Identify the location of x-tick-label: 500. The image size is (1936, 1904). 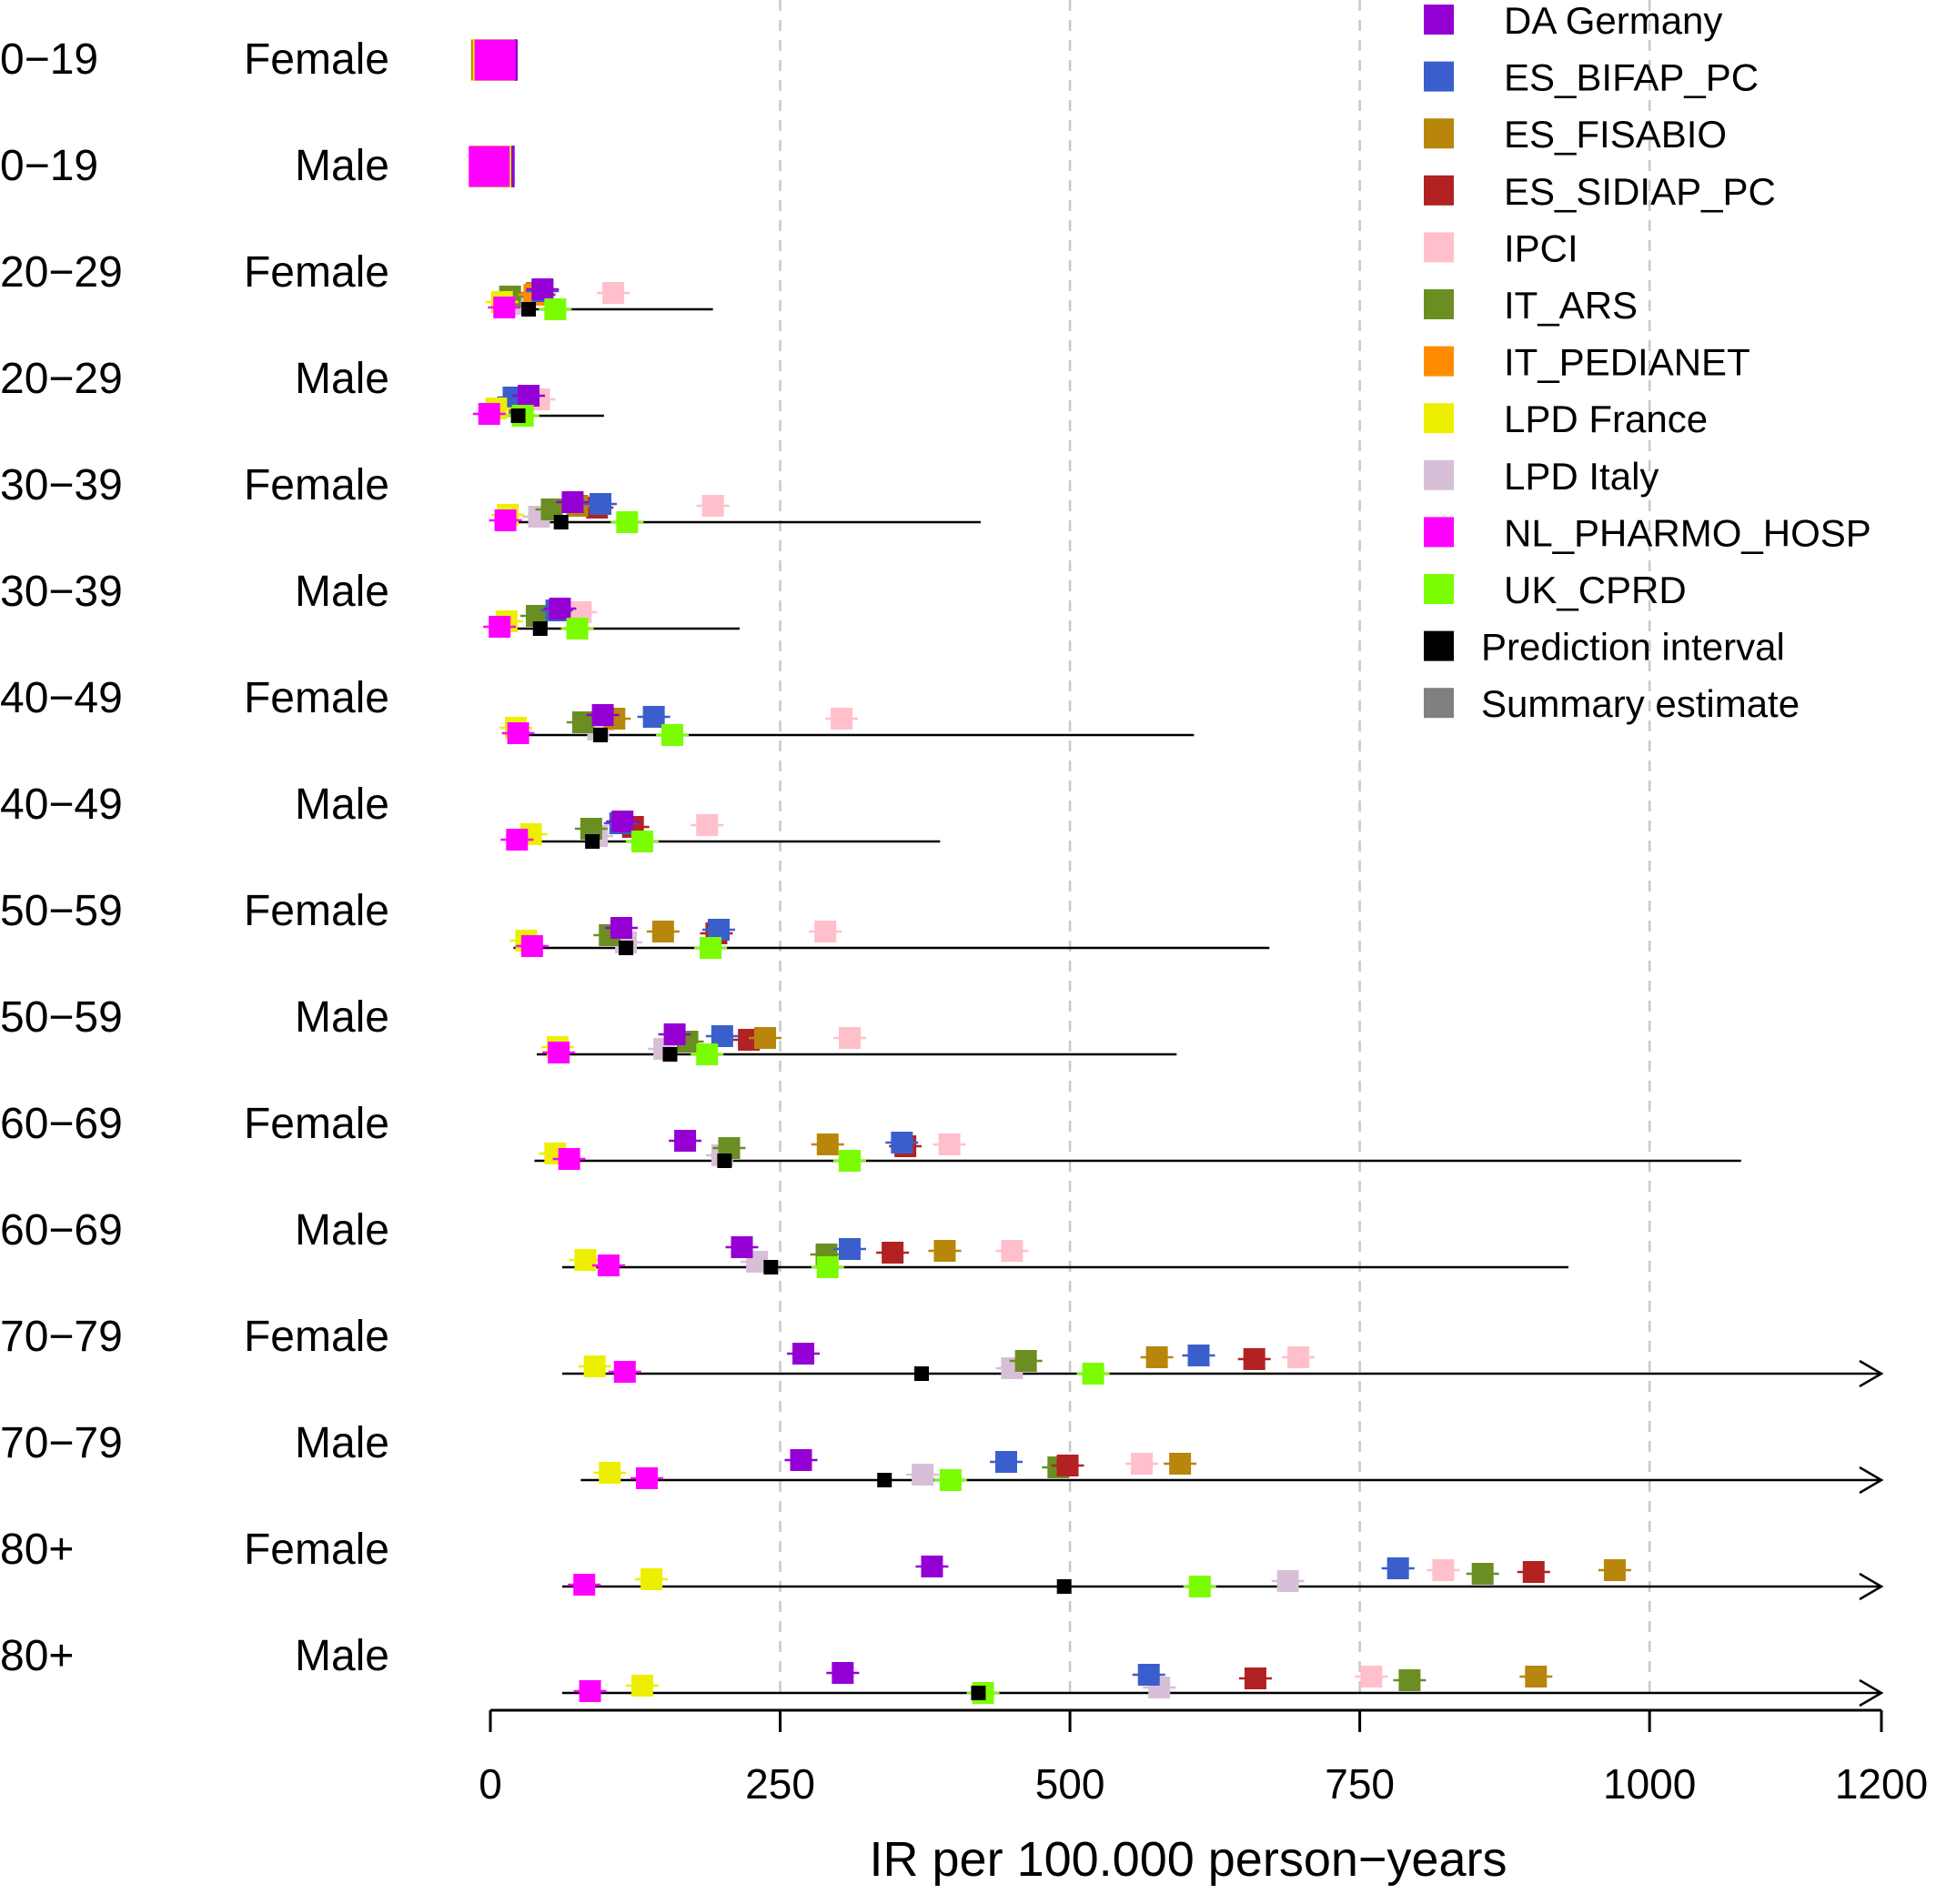
(1070, 1784).